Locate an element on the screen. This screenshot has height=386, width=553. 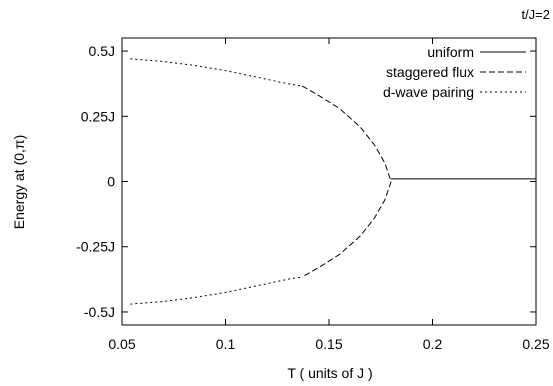
y-axis-label: Energy at (0,π) is located at coordinates (19, 182).